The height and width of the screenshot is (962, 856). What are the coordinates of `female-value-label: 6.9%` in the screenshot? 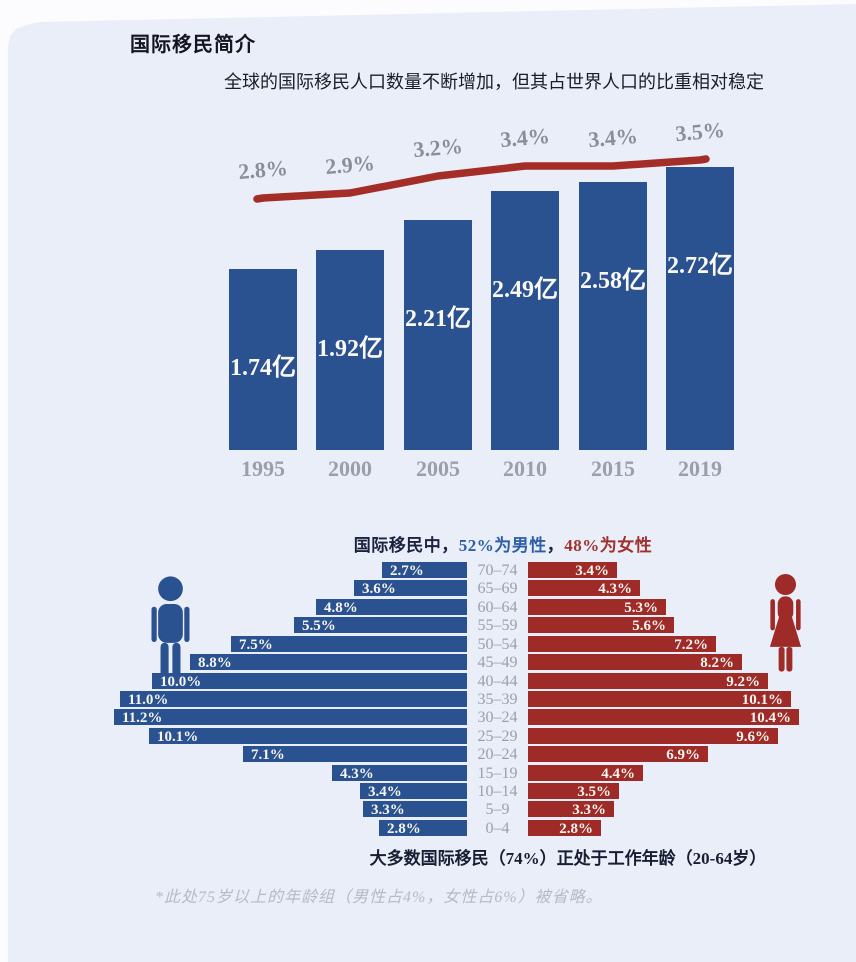 It's located at (683, 755).